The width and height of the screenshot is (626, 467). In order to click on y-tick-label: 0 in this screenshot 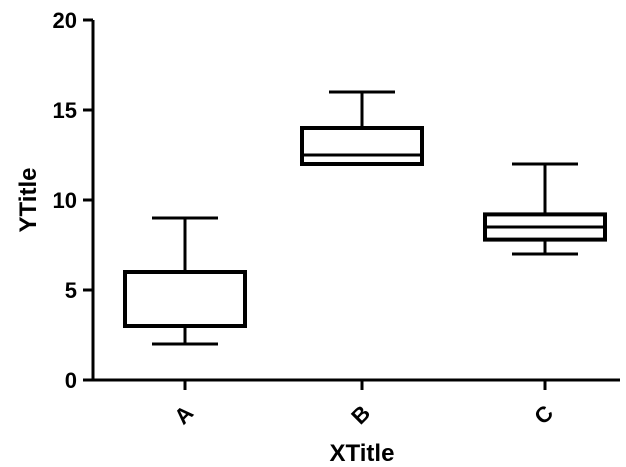, I will do `click(71, 380)`.